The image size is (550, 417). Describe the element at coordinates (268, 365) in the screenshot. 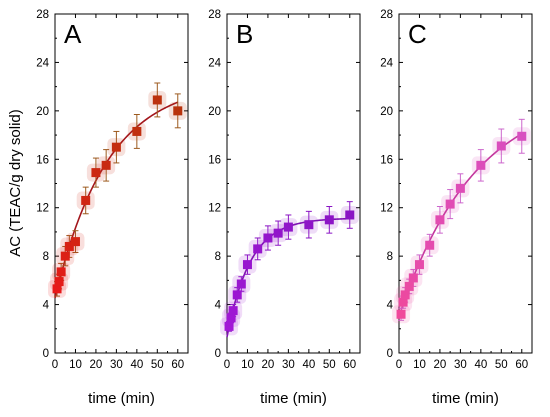

I see `x-tick-label-b: 20` at that location.